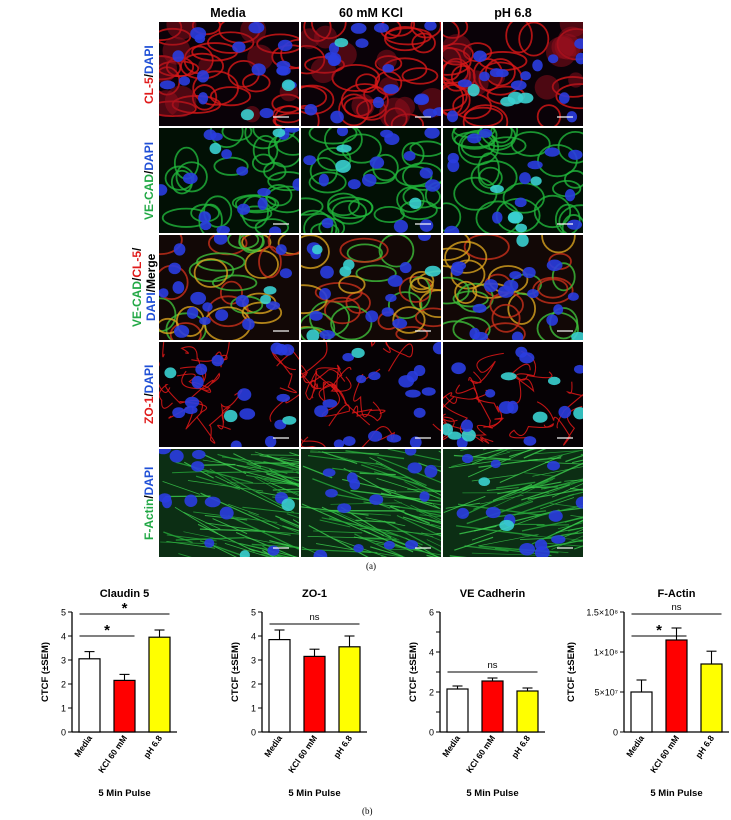 This screenshot has height=820, width=731. What do you see at coordinates (431, 613) in the screenshot?
I see `y-tick-label: 6` at bounding box center [431, 613].